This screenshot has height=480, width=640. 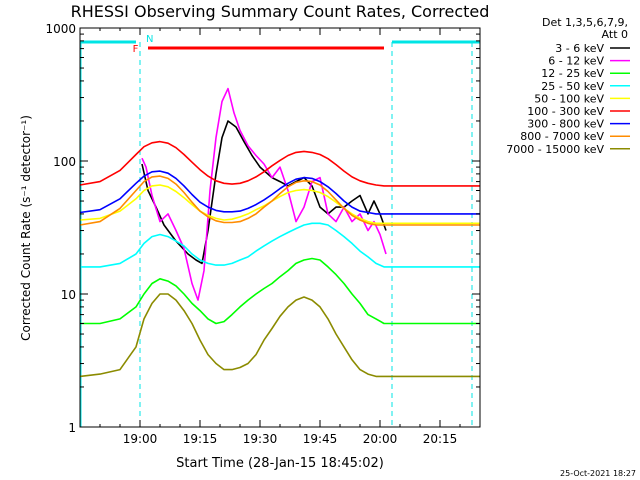 What do you see at coordinates (598, 473) in the screenshot?
I see `footer-timestamp: 25-Oct-2021 18:27` at bounding box center [598, 473].